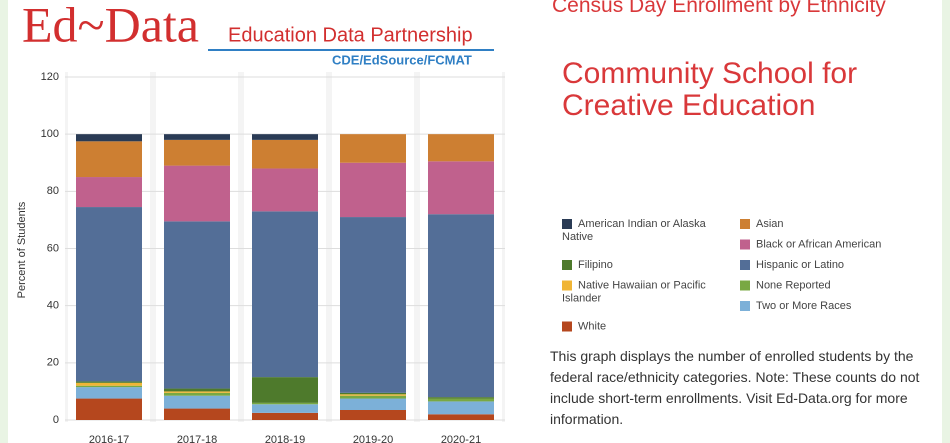 The width and height of the screenshot is (950, 443). Describe the element at coordinates (22, 249) in the screenshot. I see `y-axis-label: Percent of Students` at that location.